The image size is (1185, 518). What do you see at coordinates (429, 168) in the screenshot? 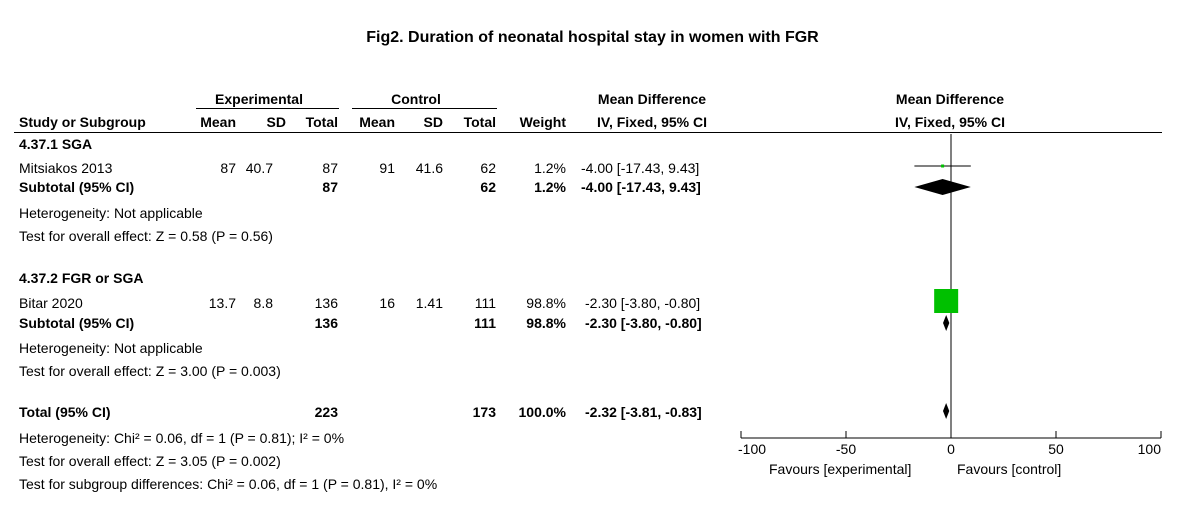
I see `study-ctl-sd: 41.6` at bounding box center [429, 168].